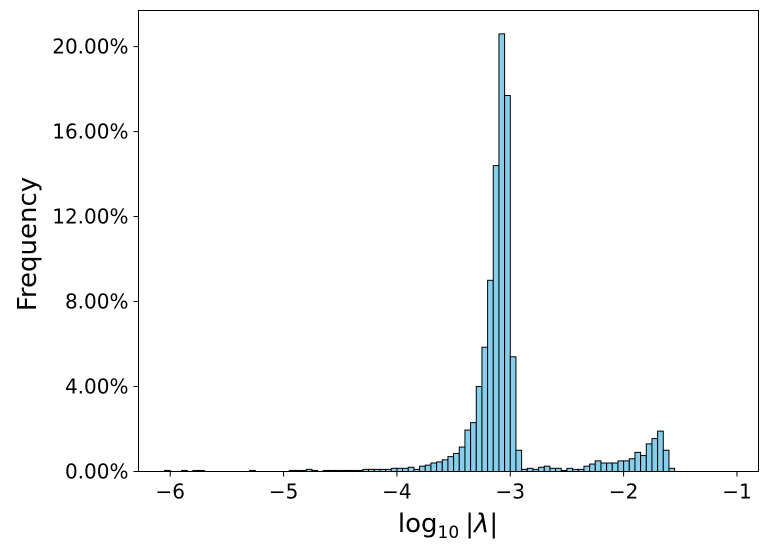 The height and width of the screenshot is (549, 768). What do you see at coordinates (449, 533) in the screenshot?
I see `x-axis-title-subscript: 10` at bounding box center [449, 533].